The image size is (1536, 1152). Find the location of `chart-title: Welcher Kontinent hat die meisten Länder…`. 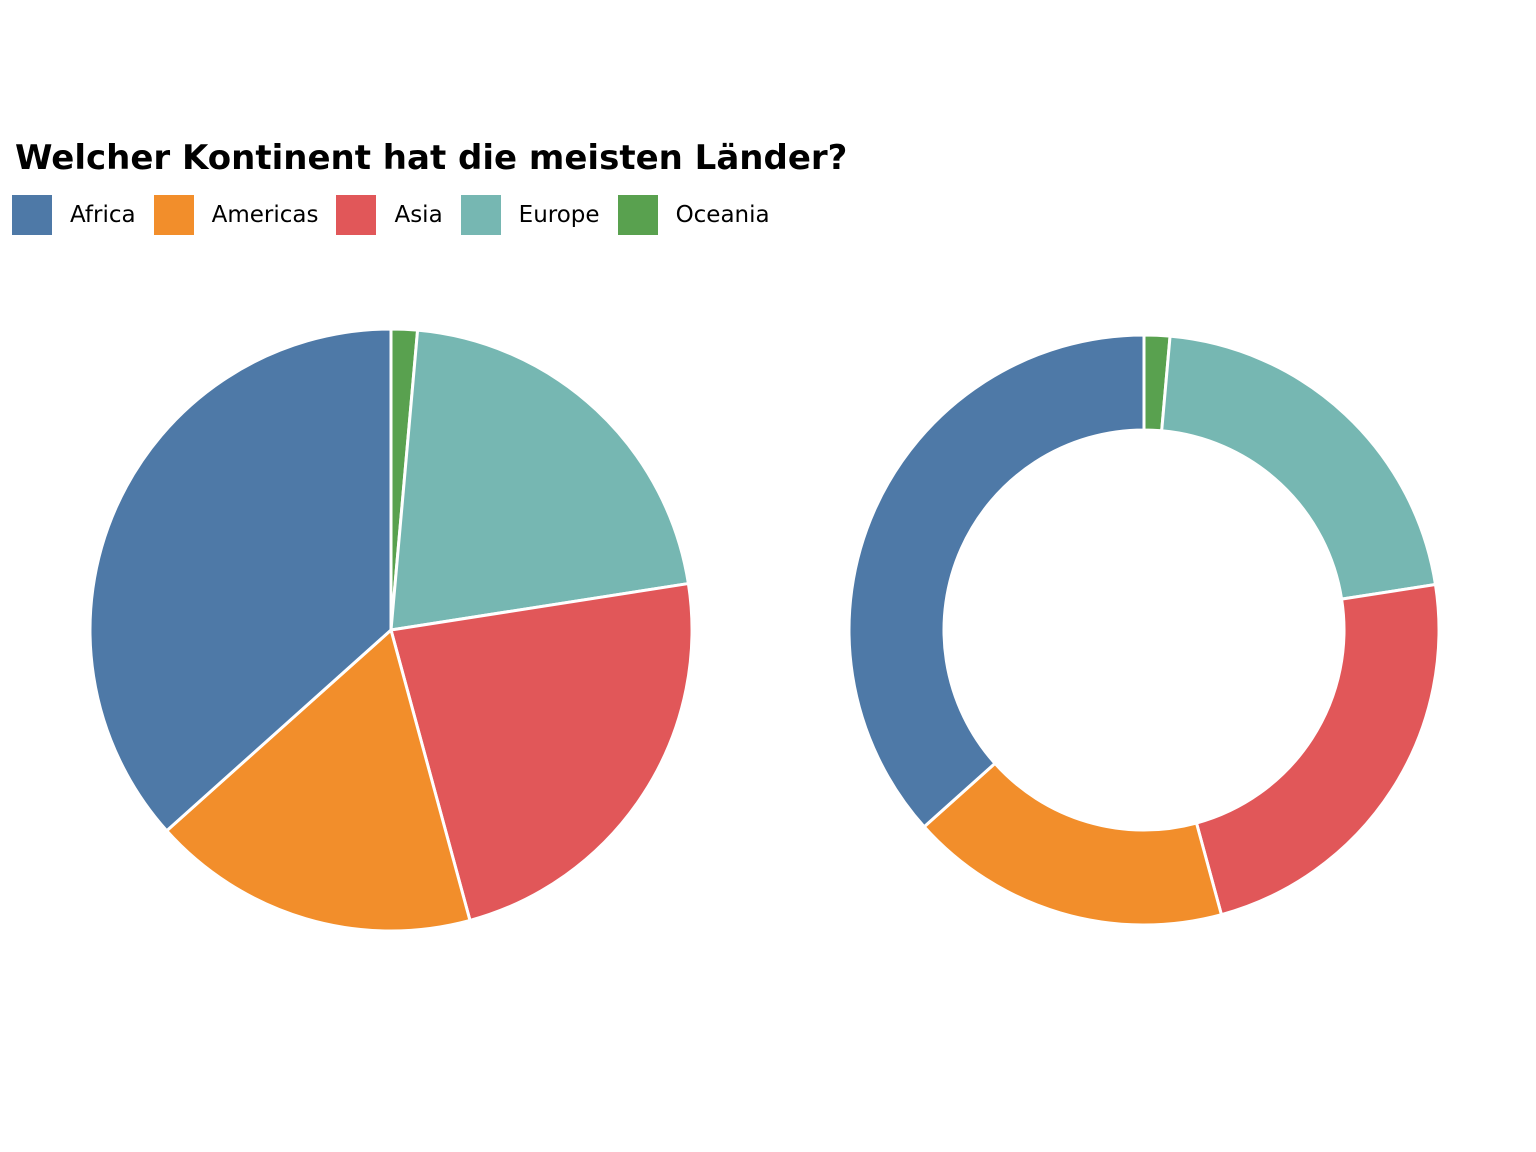

chart-title: Welcher Kontinent hat die meisten Länder… is located at coordinates (431, 158).